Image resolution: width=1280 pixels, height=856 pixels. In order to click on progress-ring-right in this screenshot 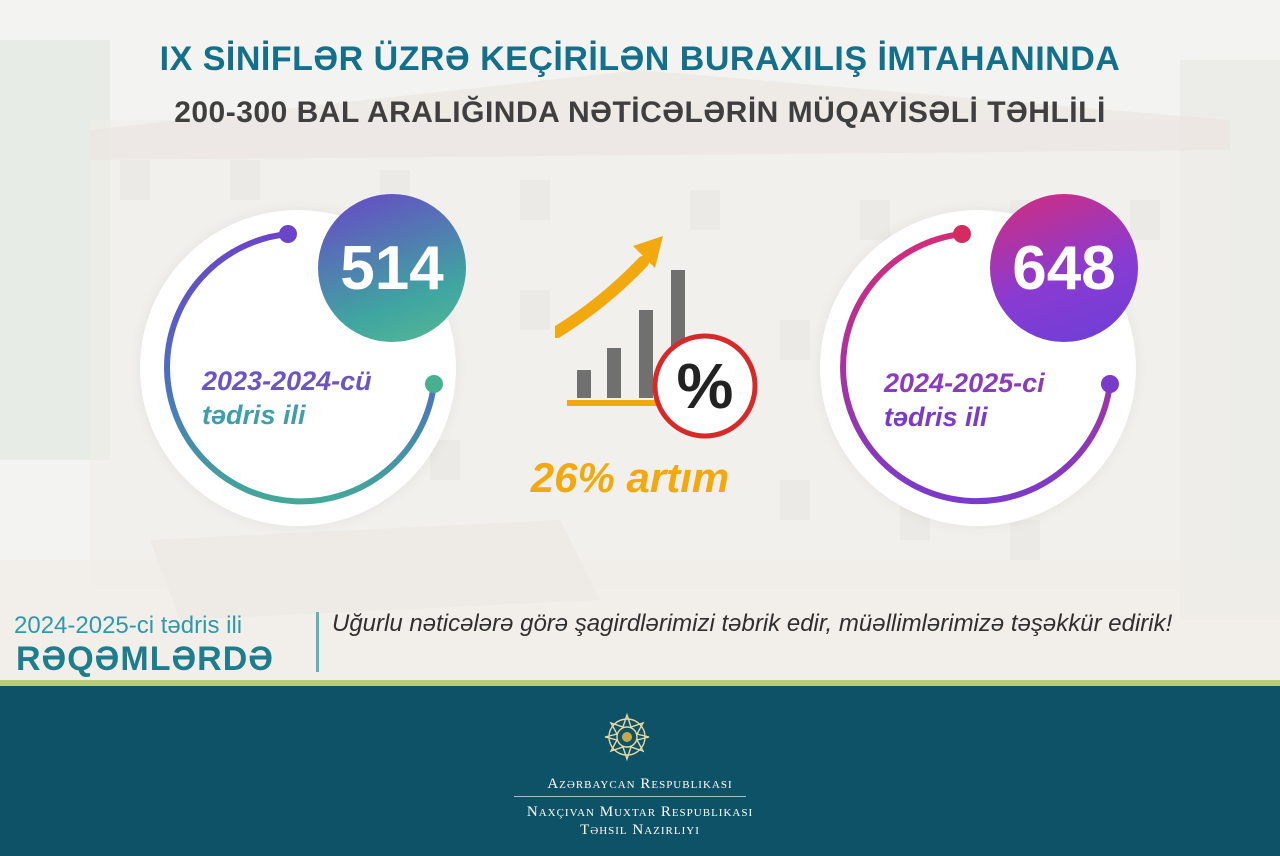, I will do `click(979, 365)`.